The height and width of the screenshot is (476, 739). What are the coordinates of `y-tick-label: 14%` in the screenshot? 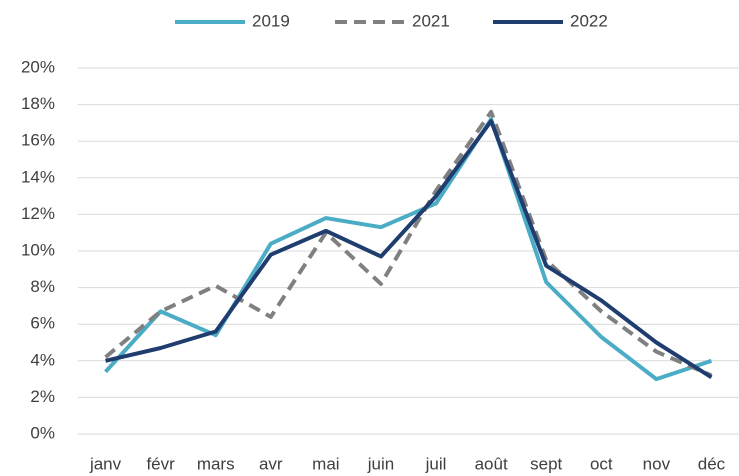 It's located at (38, 176).